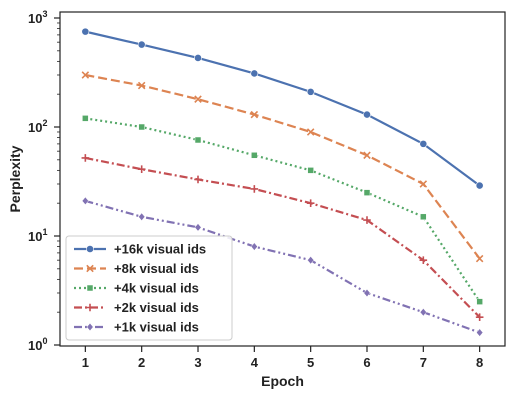 This screenshot has height=394, width=510. I want to click on x-tick-label: 3, so click(197, 362).